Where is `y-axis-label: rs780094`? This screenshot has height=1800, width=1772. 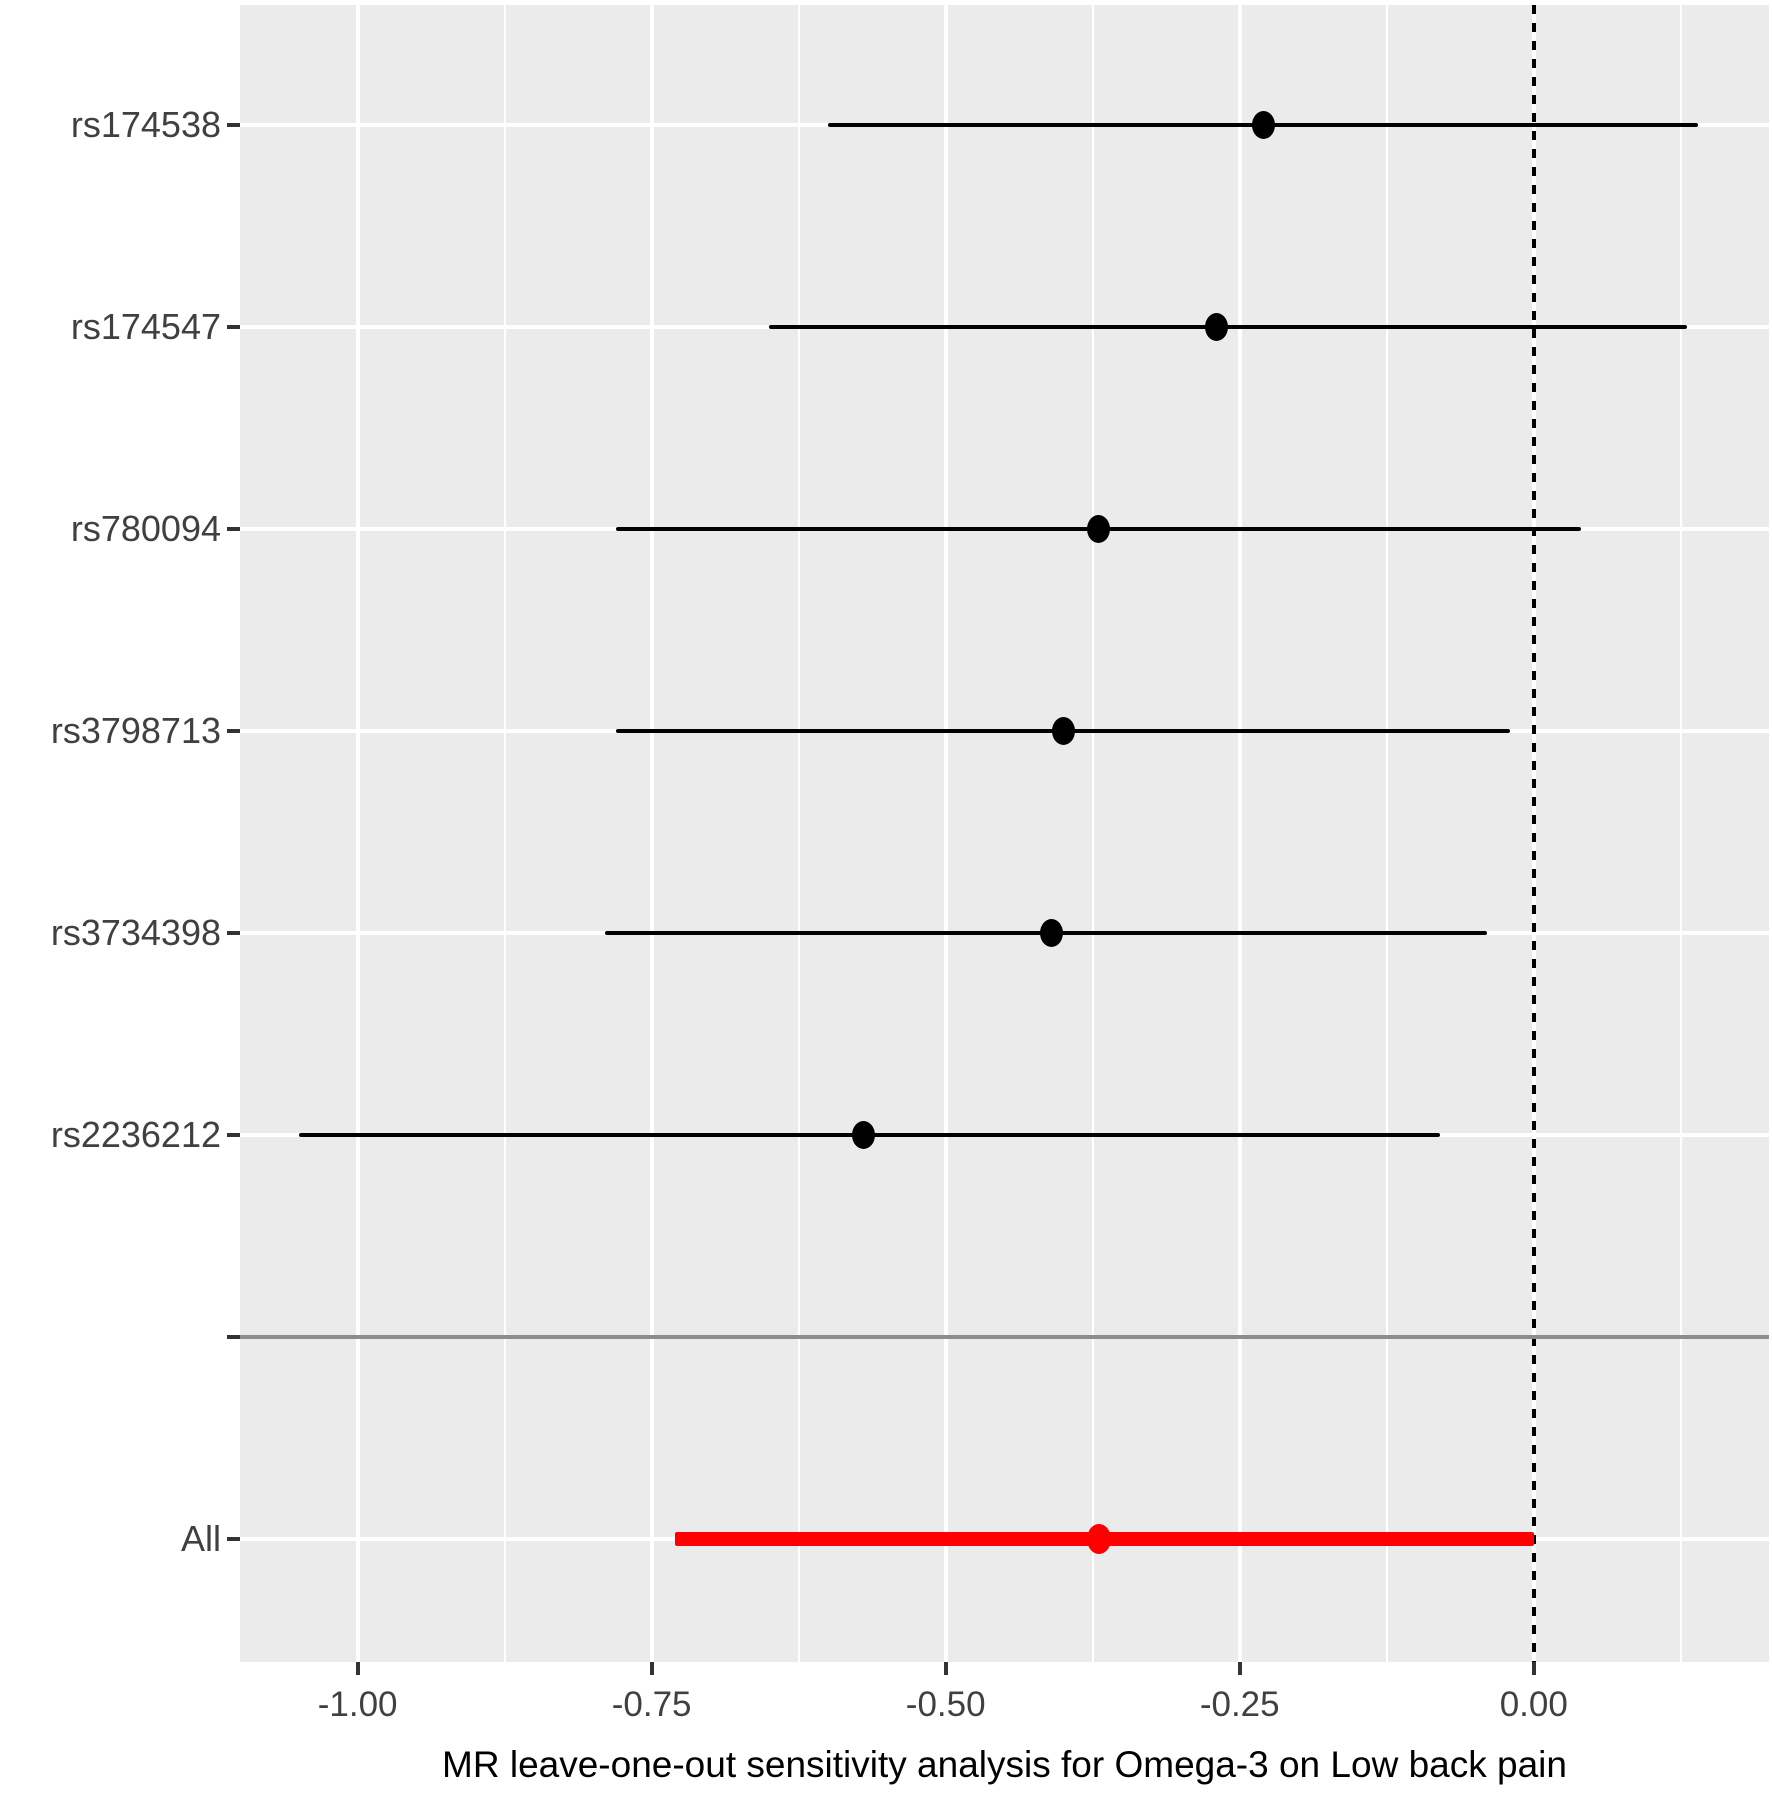 y-axis-label: rs780094 is located at coordinates (145, 528).